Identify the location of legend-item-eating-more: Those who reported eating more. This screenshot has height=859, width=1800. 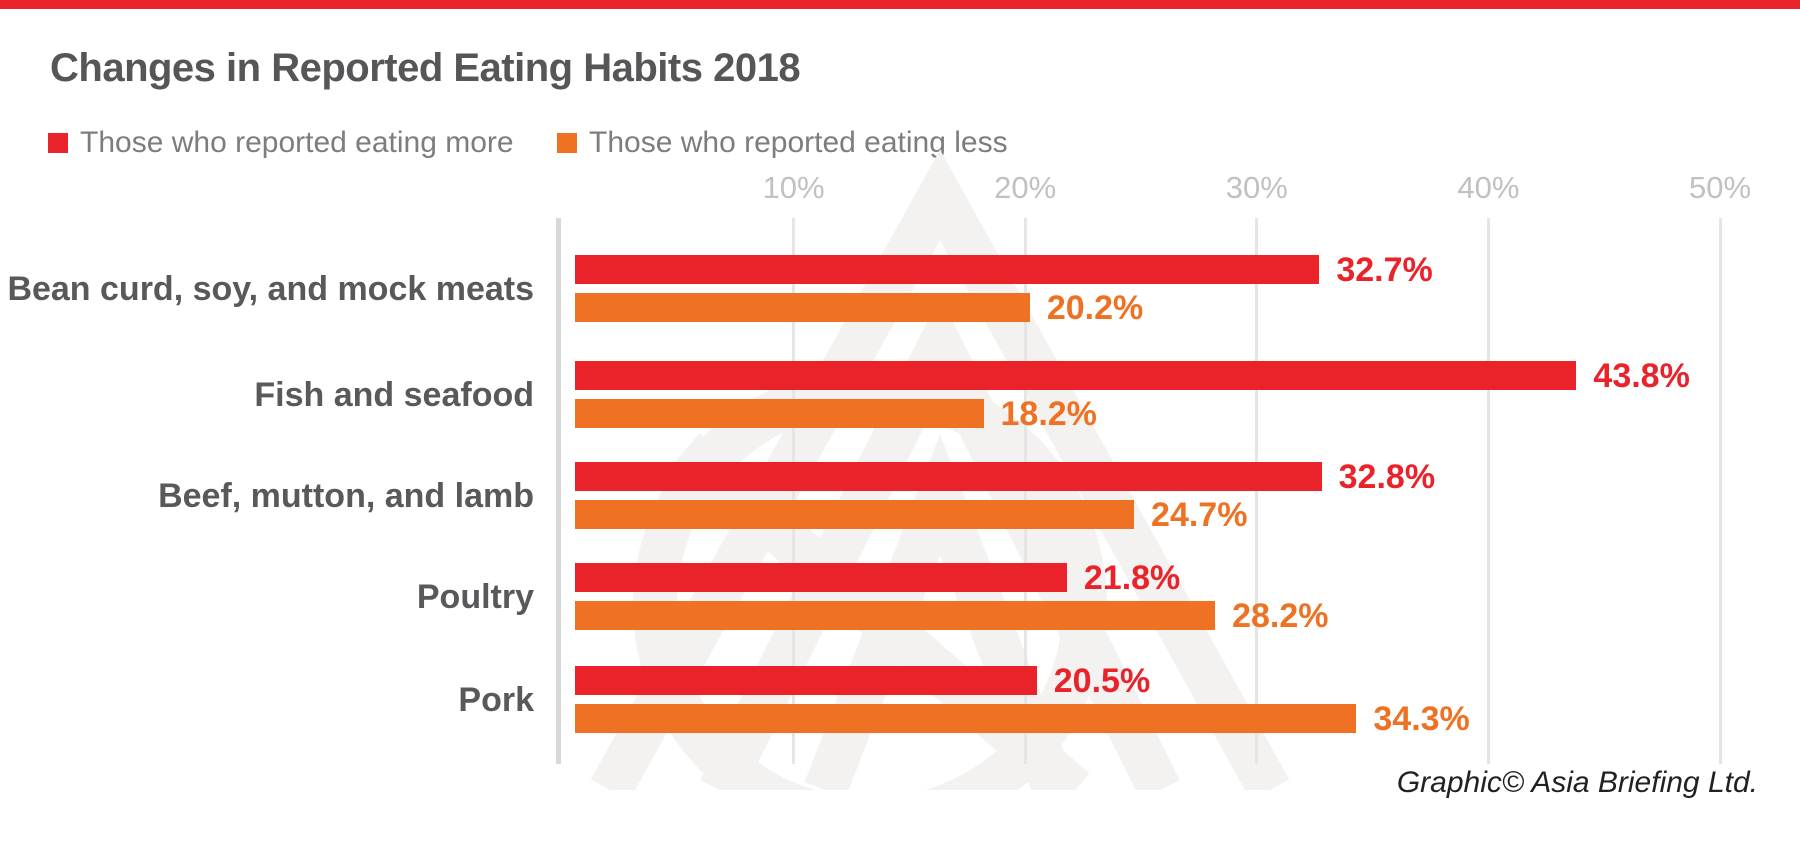
(281, 143).